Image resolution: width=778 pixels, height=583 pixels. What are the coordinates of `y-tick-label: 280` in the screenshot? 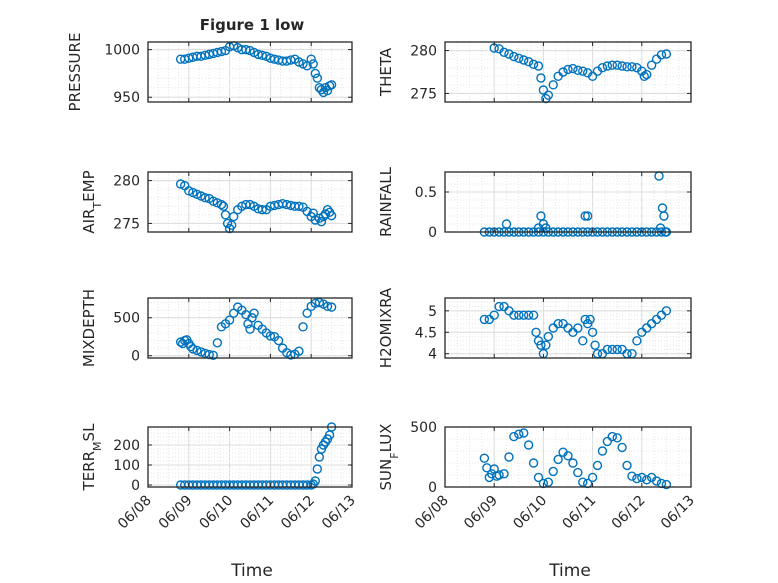 It's located at (126, 182).